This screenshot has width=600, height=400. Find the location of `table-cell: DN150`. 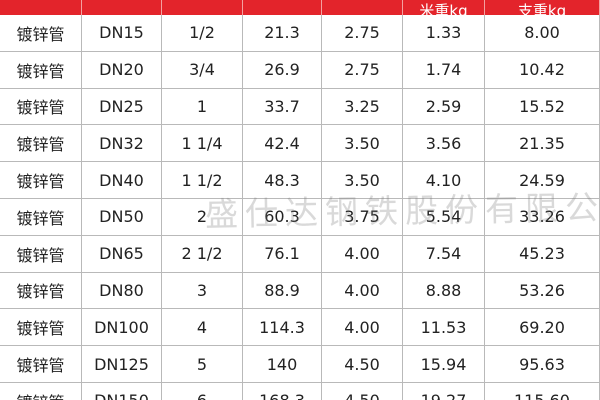

table-cell: DN150 is located at coordinates (122, 391).